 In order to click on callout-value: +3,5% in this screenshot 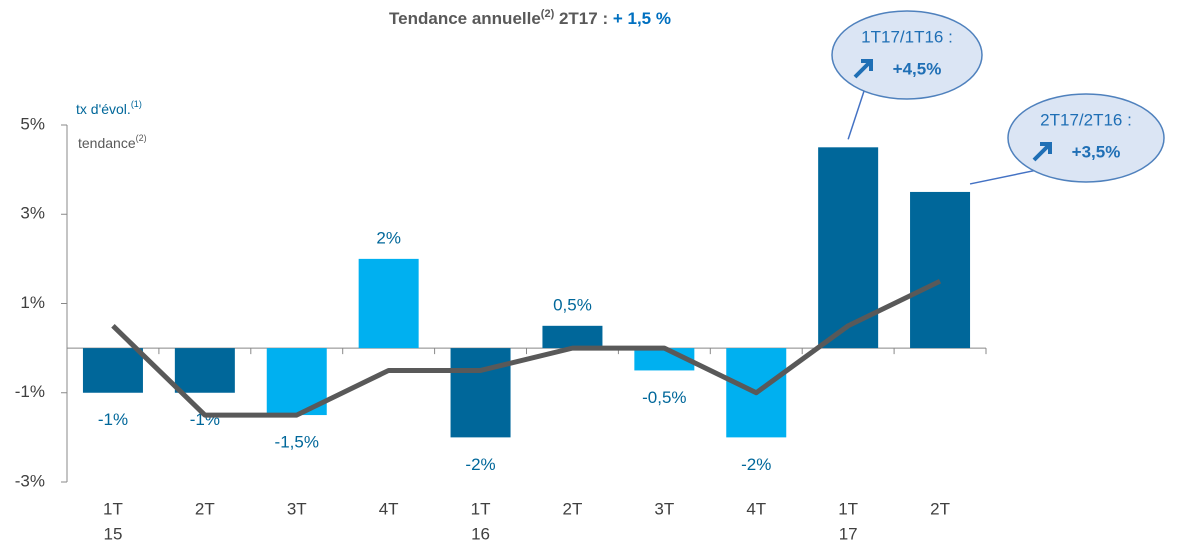, I will do `click(1096, 151)`.